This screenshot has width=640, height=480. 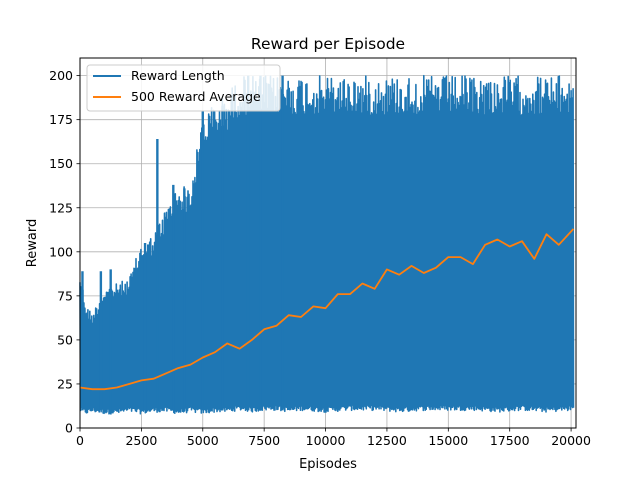 I want to click on legend-box, so click(x=183, y=88).